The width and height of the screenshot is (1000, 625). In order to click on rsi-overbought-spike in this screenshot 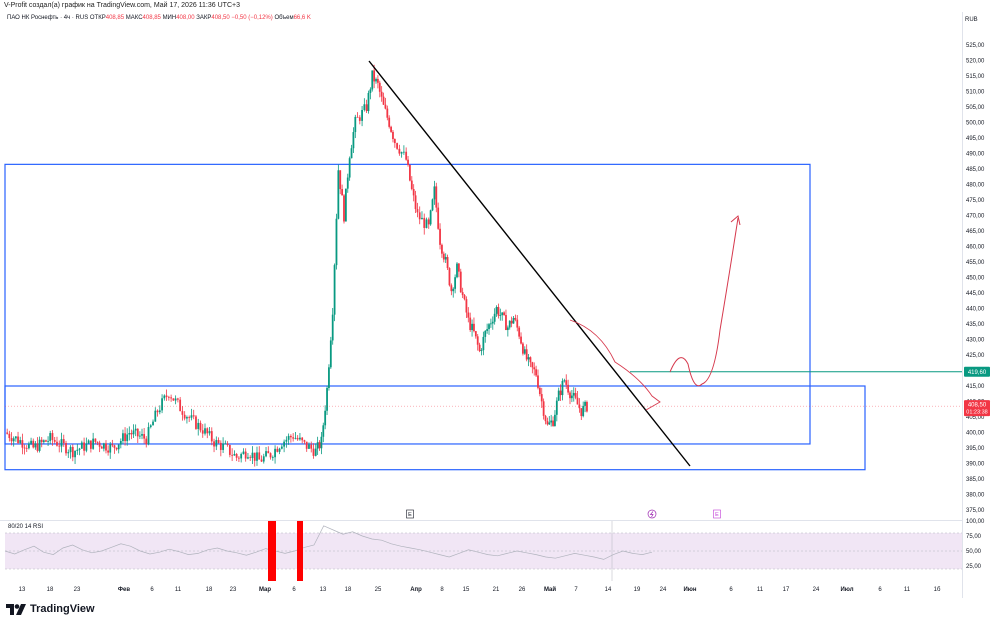, I will do `click(272, 551)`.